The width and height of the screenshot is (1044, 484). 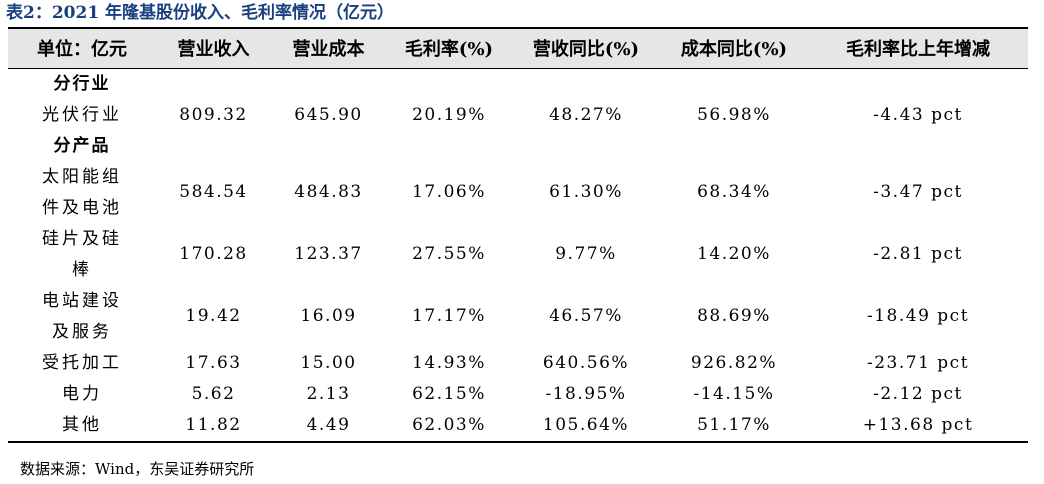 What do you see at coordinates (586, 254) in the screenshot?
I see `cell-revenue-yoy: 9.77%` at bounding box center [586, 254].